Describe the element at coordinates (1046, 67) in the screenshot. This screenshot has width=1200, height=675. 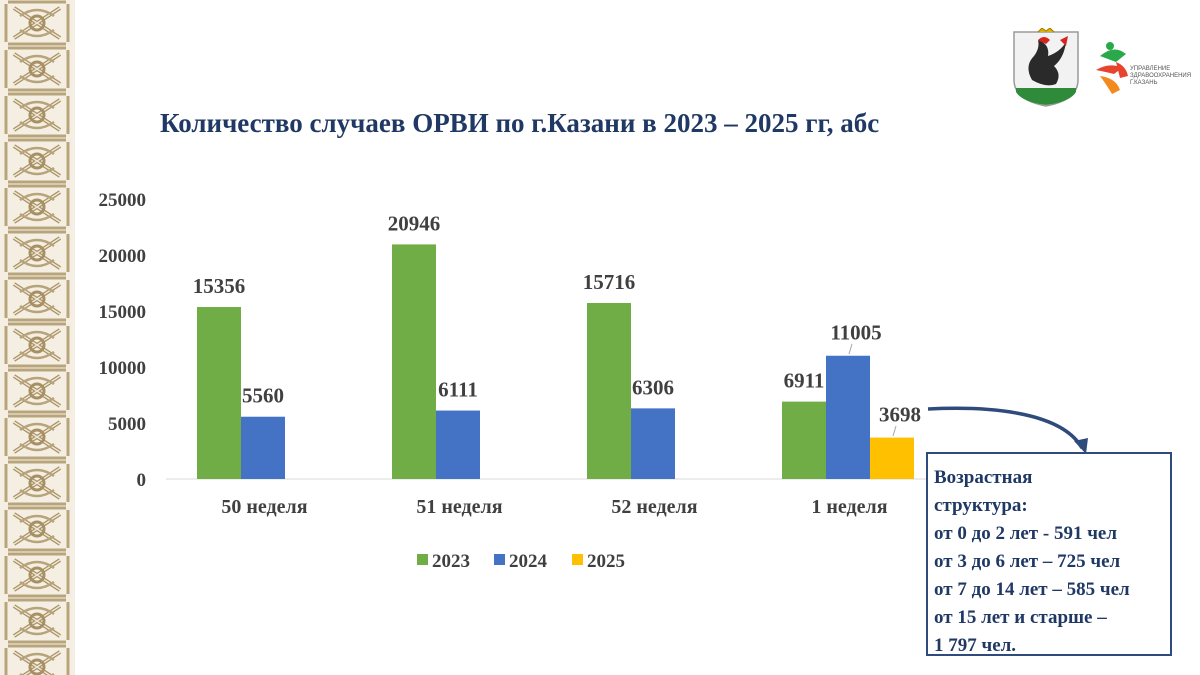
I see `kazan-coat-of-arms-icon` at that location.